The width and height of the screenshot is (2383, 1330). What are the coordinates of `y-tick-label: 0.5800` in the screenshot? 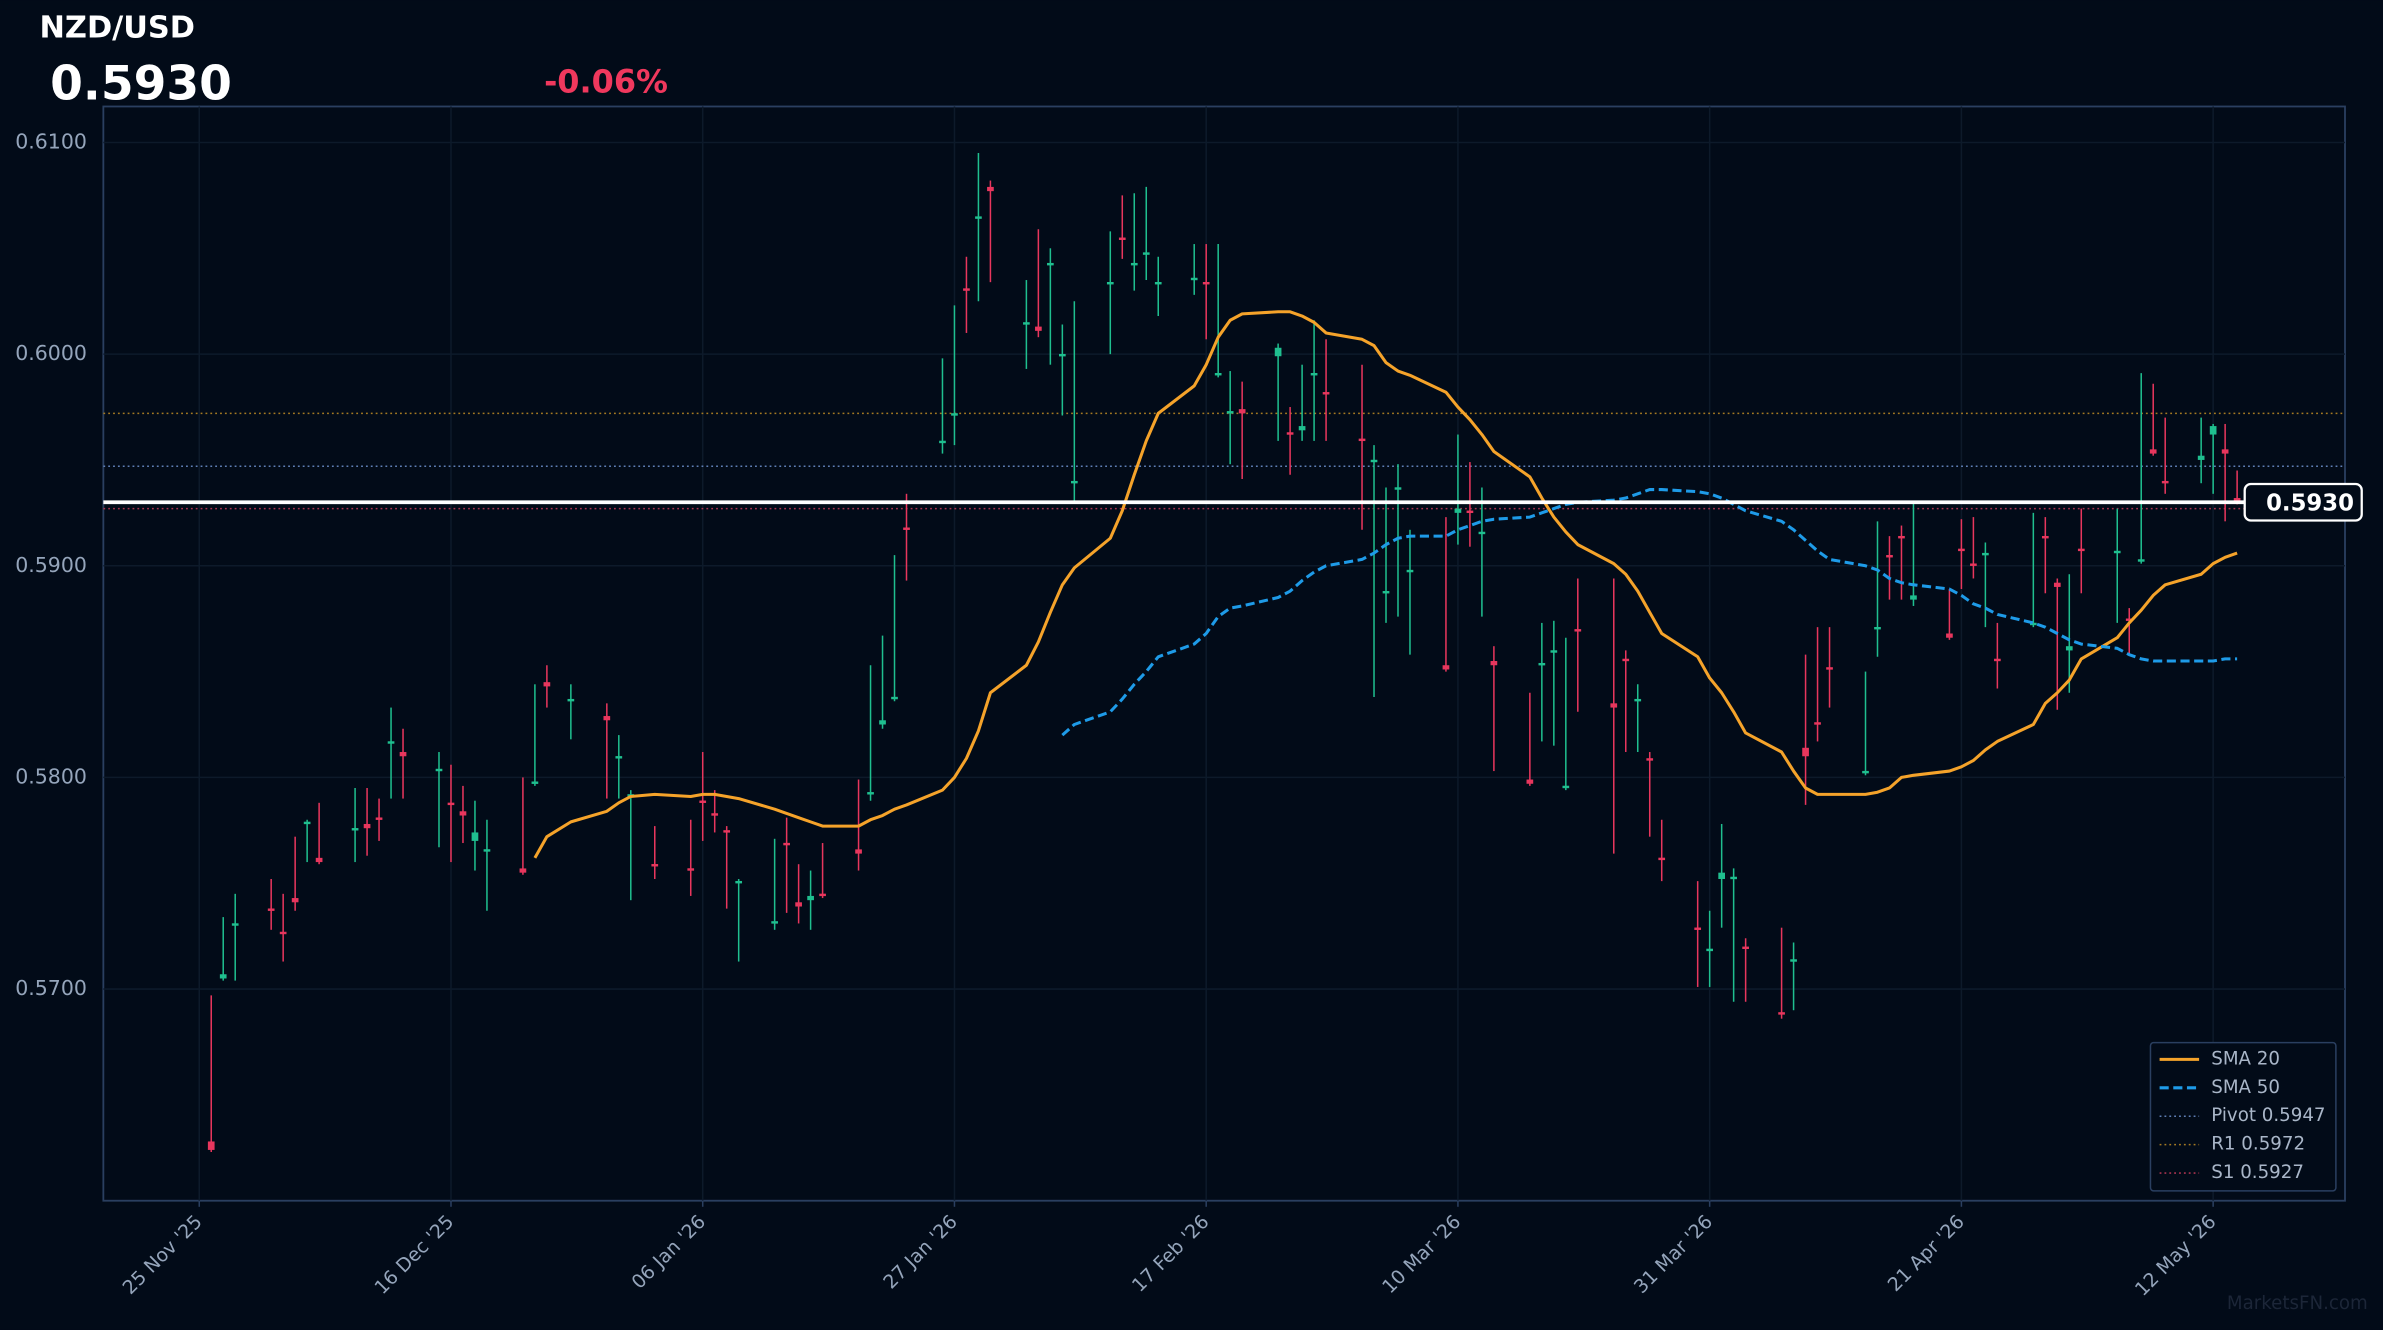 It's located at (51, 776).